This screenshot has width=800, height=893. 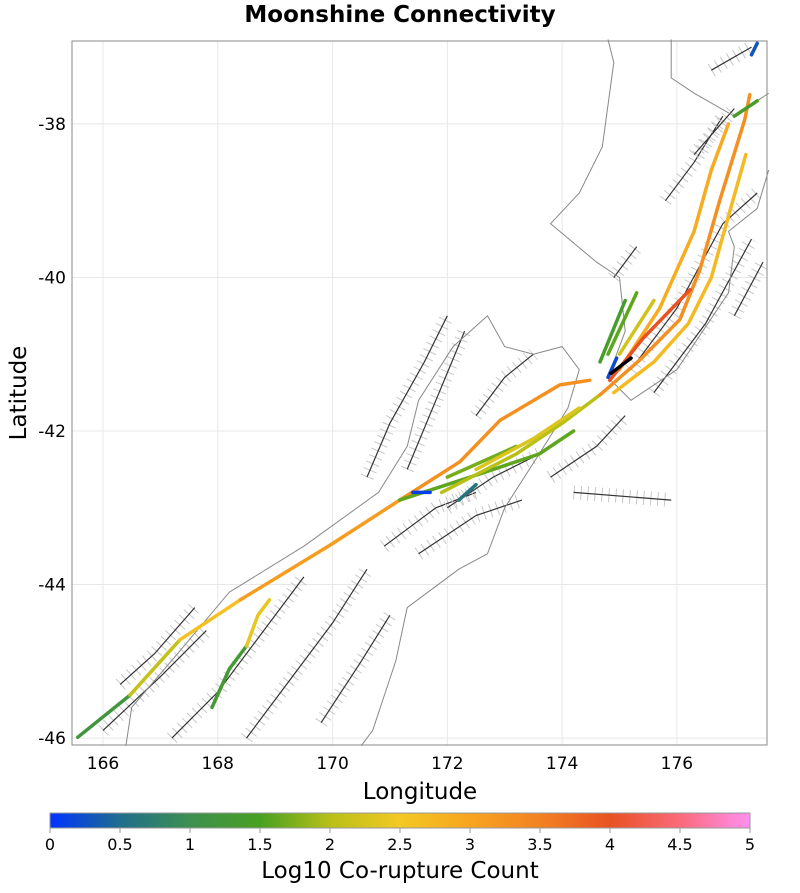 What do you see at coordinates (447, 764) in the screenshot?
I see `x-tick-label: 172` at bounding box center [447, 764].